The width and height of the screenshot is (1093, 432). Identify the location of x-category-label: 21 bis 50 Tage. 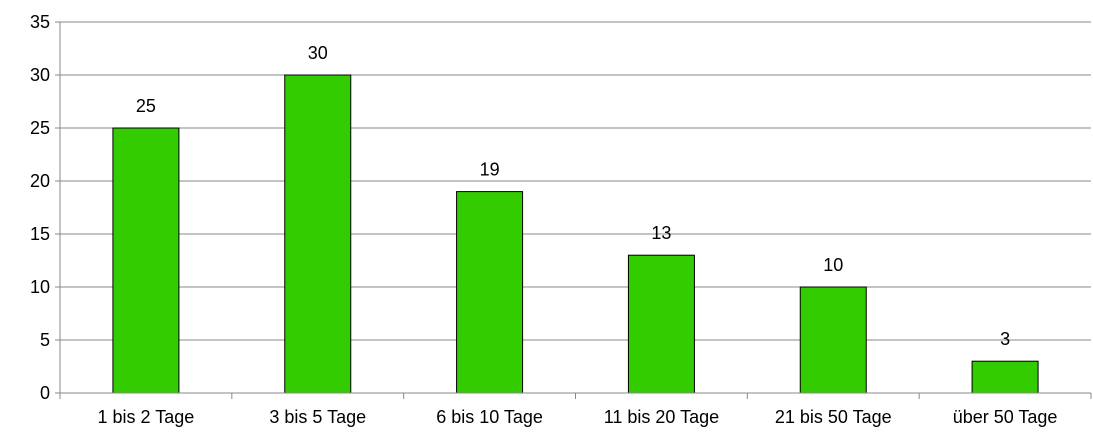
(833, 417).